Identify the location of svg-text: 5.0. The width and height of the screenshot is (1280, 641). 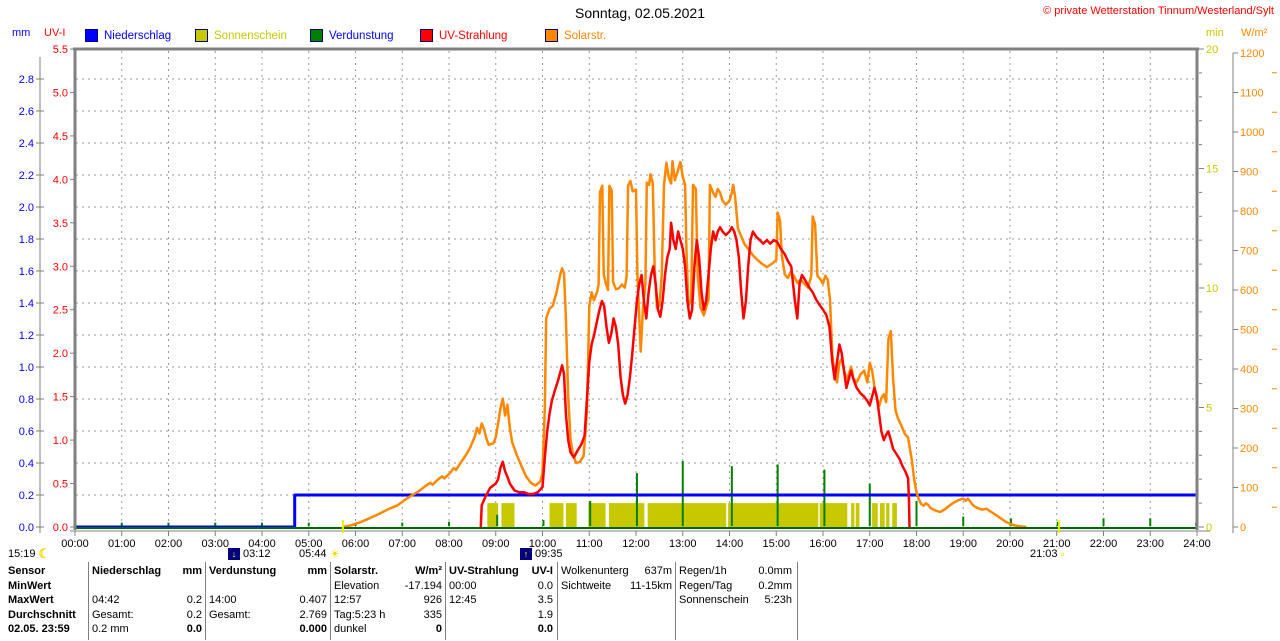
(60, 93).